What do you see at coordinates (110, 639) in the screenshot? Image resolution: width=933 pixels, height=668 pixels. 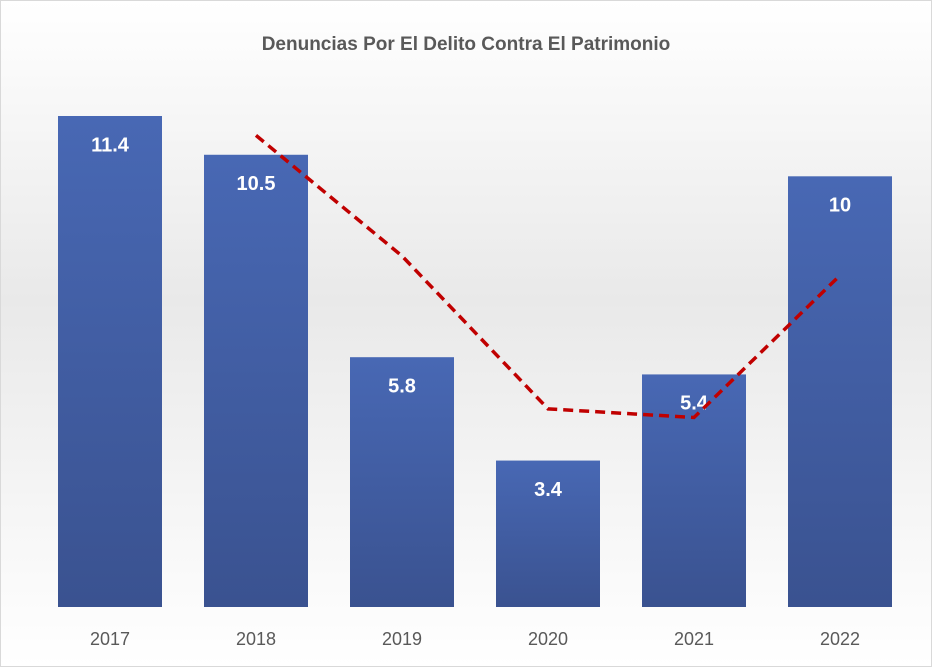 I see `x-tick-label: 2017` at bounding box center [110, 639].